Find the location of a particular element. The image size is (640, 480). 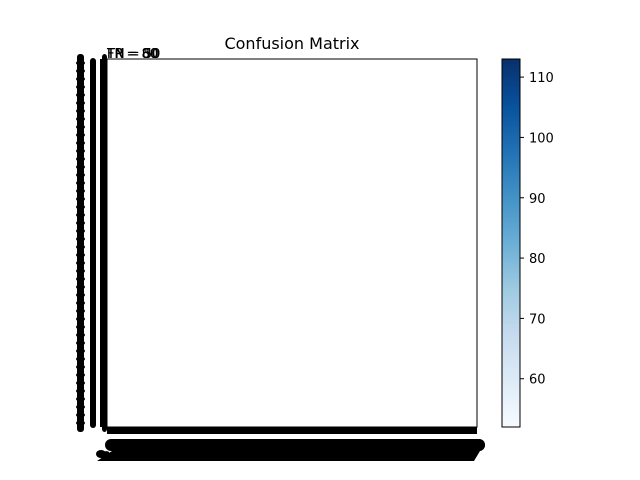

colorbar-tick-label: 100 is located at coordinates (541, 138).